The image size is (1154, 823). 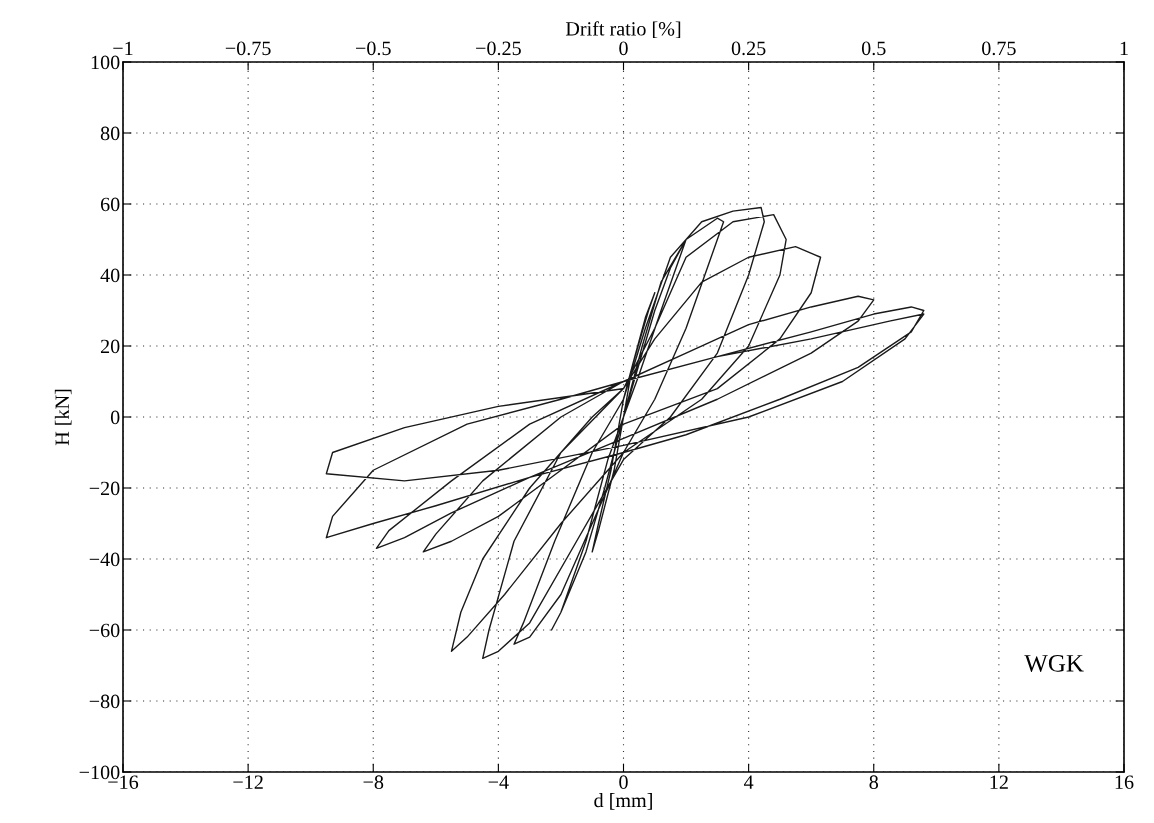 I want to click on x-tick-label: −12, so click(x=248, y=782).